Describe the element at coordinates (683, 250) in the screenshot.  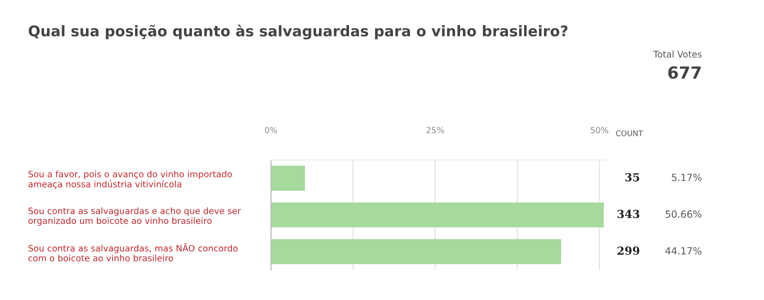
I see `data-label: 44.17%` at that location.